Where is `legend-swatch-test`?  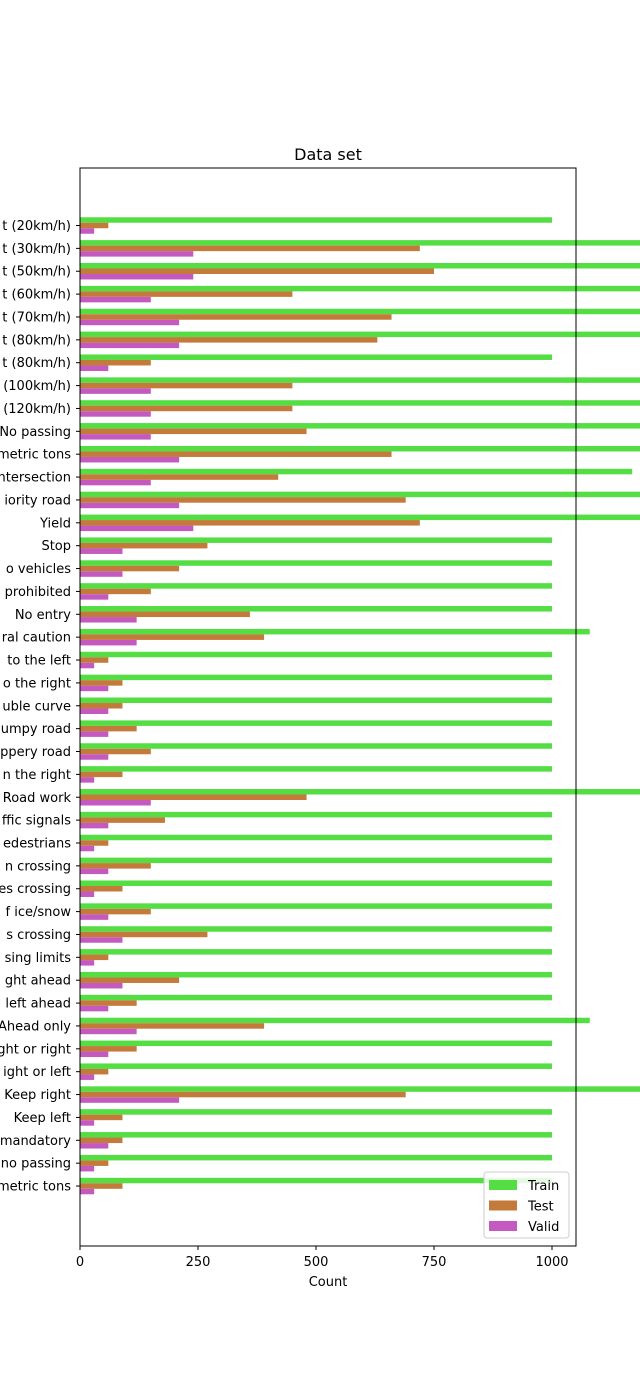
legend-swatch-test is located at coordinates (503, 1205).